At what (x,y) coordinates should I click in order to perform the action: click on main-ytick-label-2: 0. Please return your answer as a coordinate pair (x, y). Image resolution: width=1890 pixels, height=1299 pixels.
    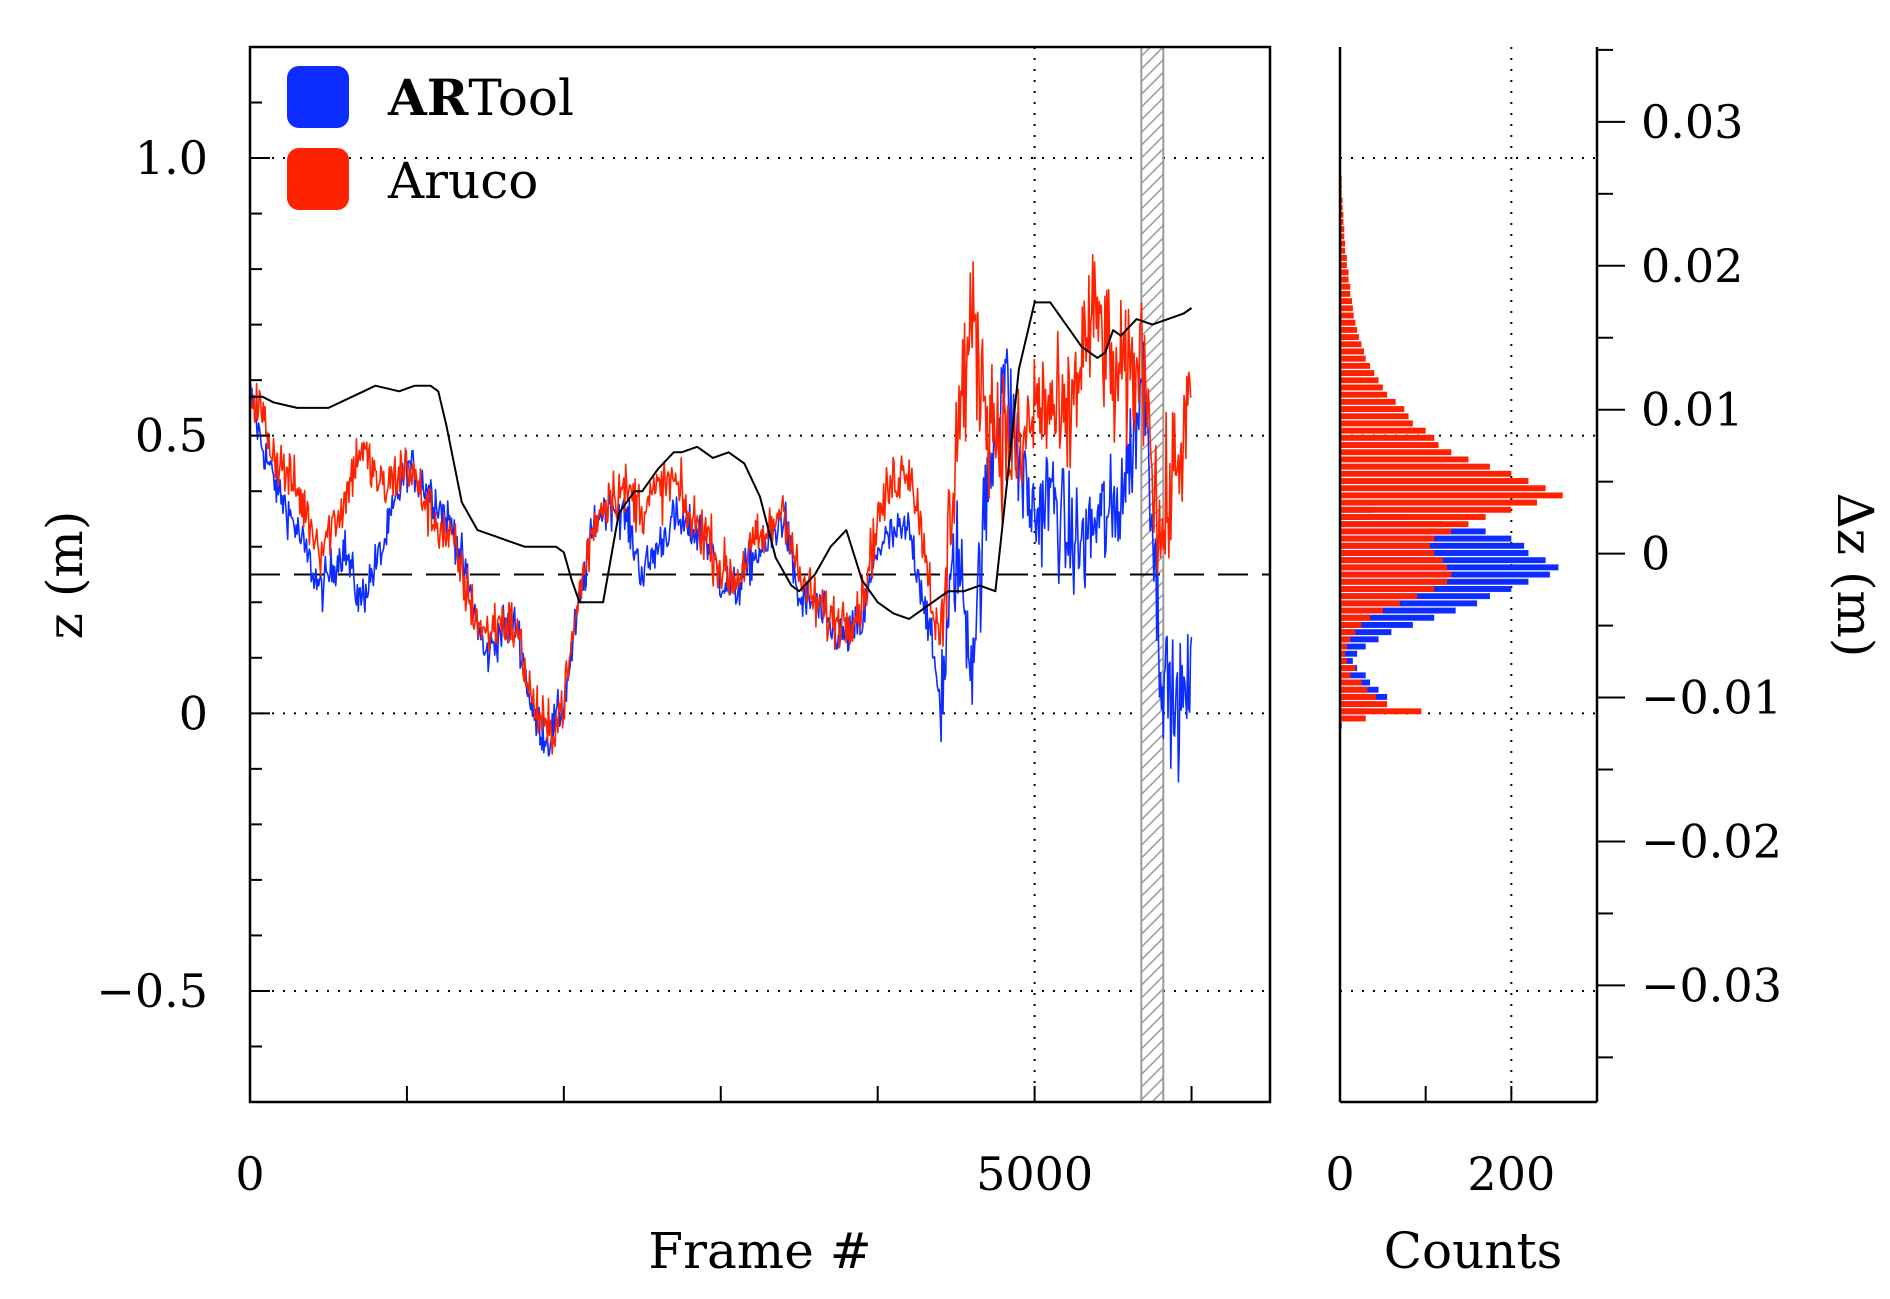
    Looking at the image, I should click on (193, 713).